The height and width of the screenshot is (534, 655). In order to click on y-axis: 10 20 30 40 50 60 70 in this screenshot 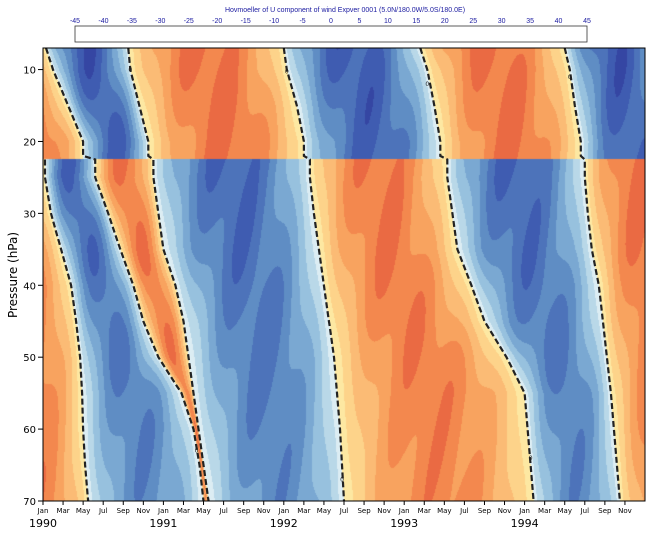, I will do `click(33, 287)`.